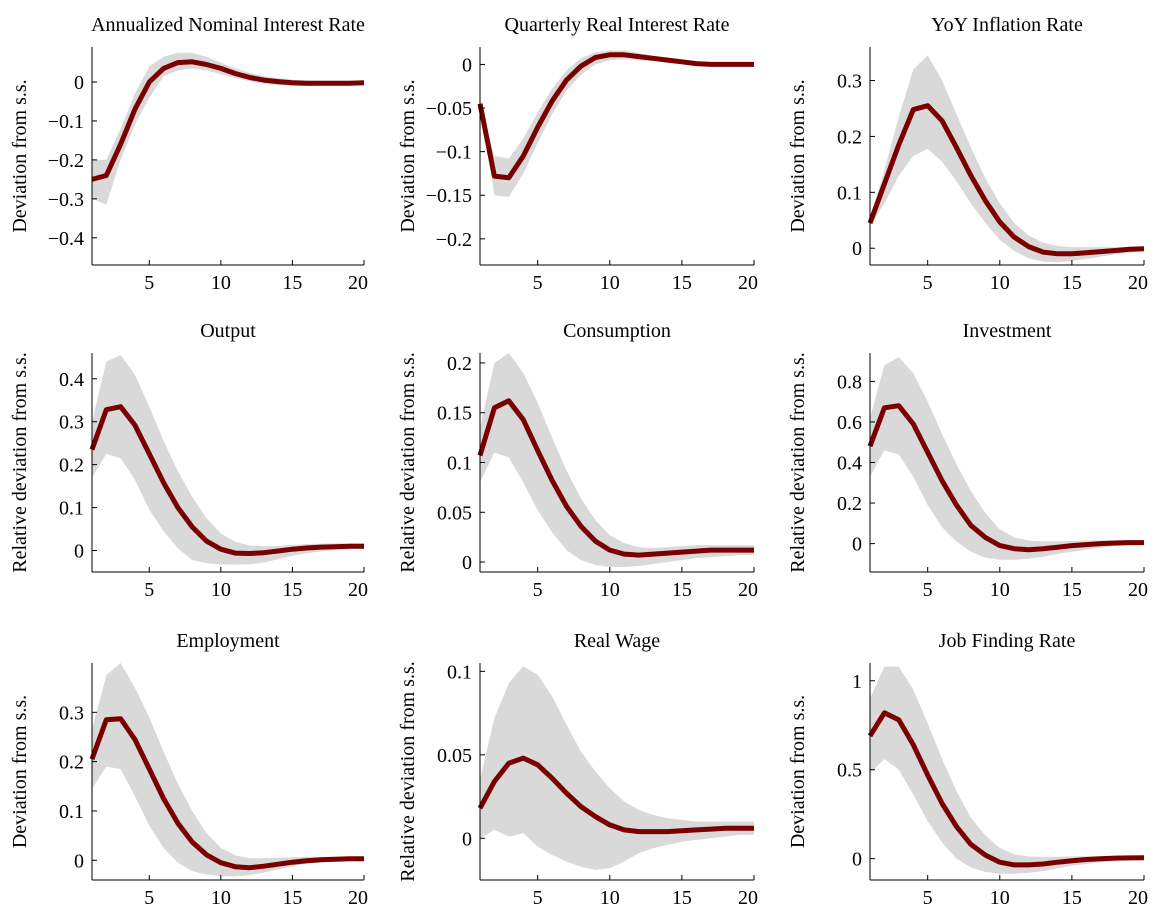  Describe the element at coordinates (71, 380) in the screenshot. I see `y-tick-label: 0.4` at that location.